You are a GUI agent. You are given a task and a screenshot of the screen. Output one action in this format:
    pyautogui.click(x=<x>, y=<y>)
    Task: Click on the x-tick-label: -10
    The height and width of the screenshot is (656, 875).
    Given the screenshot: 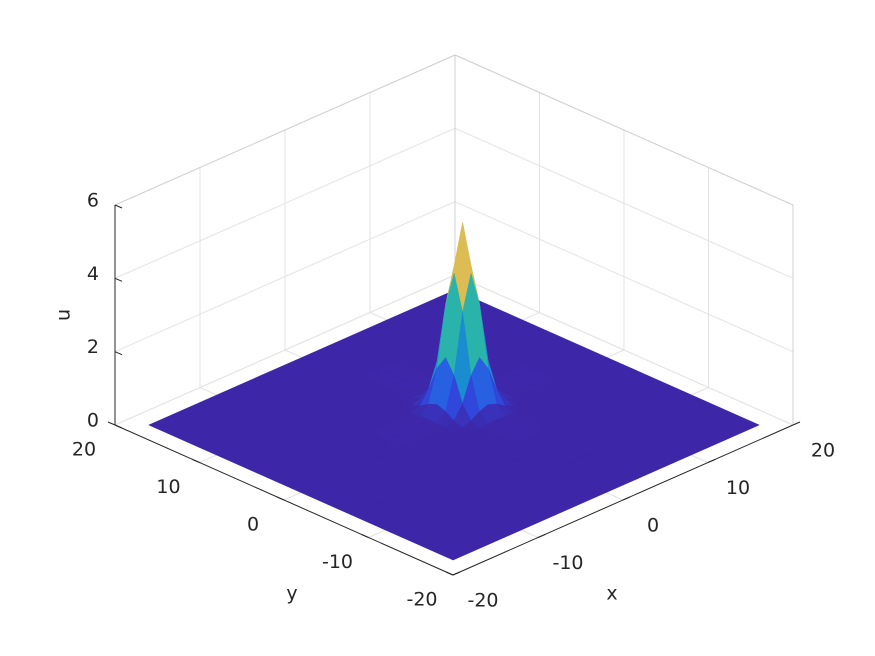 What is the action you would take?
    pyautogui.click(x=567, y=563)
    